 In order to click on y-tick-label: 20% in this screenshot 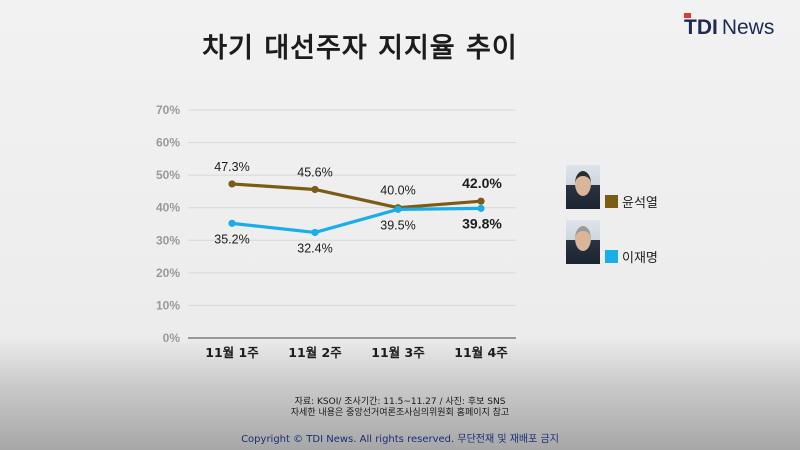, I will do `click(168, 273)`.